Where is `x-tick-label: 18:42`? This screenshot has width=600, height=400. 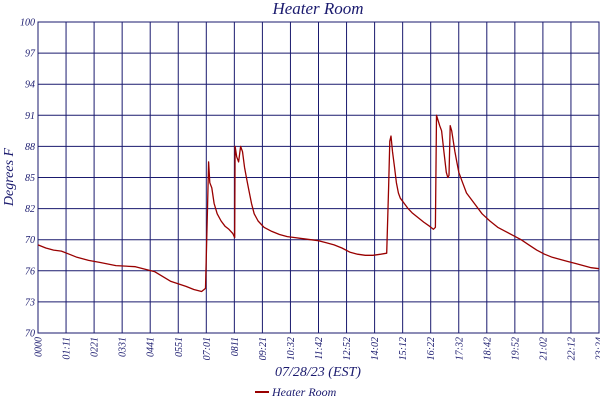 x-tick-label: 18:42 is located at coordinates (487, 348).